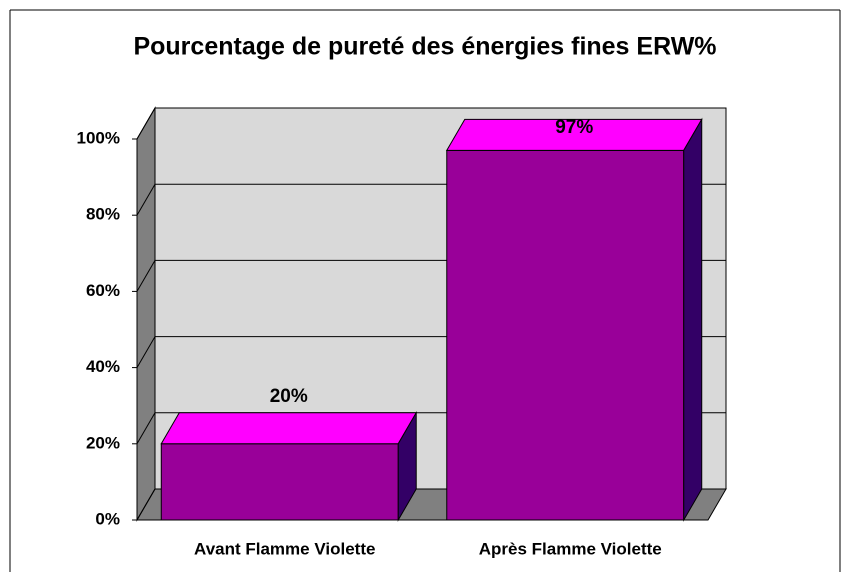 The image size is (851, 572). Describe the element at coordinates (103, 442) in the screenshot. I see `y-tick-label: 20%` at that location.